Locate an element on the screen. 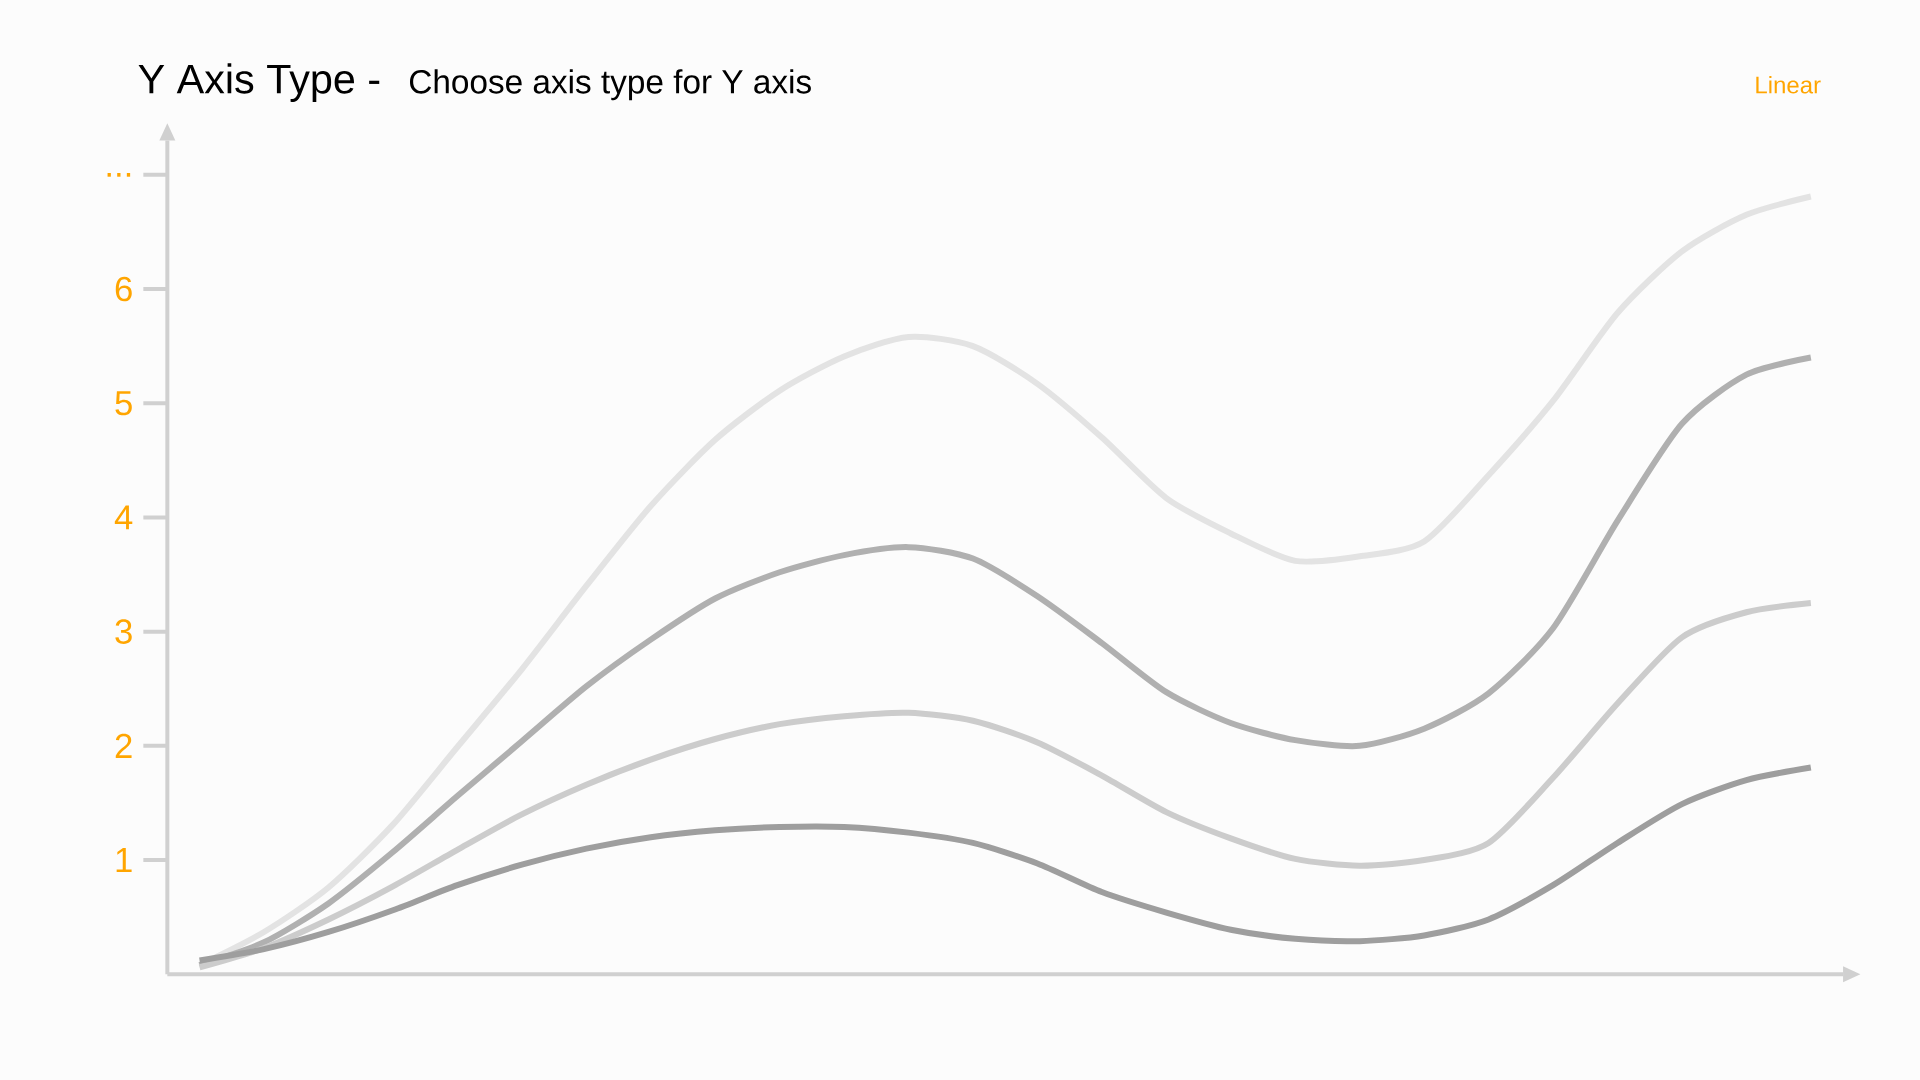  y-tick-label: 6 is located at coordinates (123, 289).